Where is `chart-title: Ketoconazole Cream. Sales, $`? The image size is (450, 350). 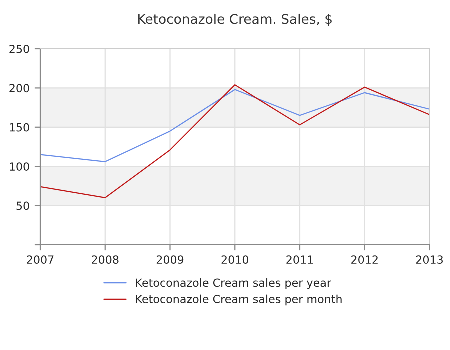 chart-title: Ketoconazole Cream. Sales, $ is located at coordinates (235, 20).